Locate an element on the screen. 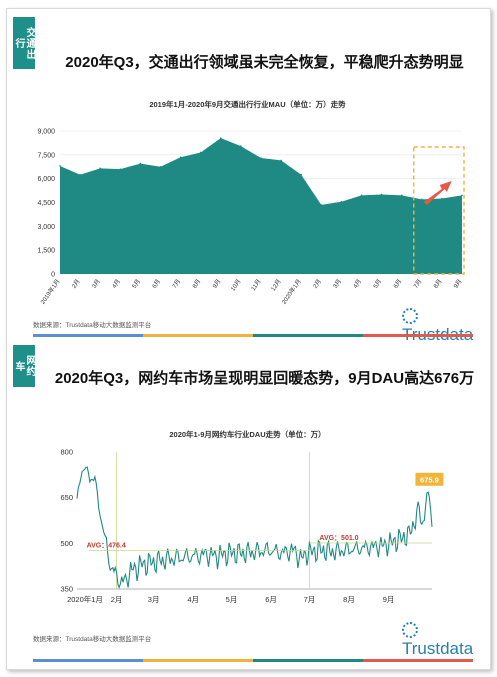  chart-title: 2019年1月-2020年9月交通出行行业MAU（单位：万）走势 is located at coordinates (247, 104).